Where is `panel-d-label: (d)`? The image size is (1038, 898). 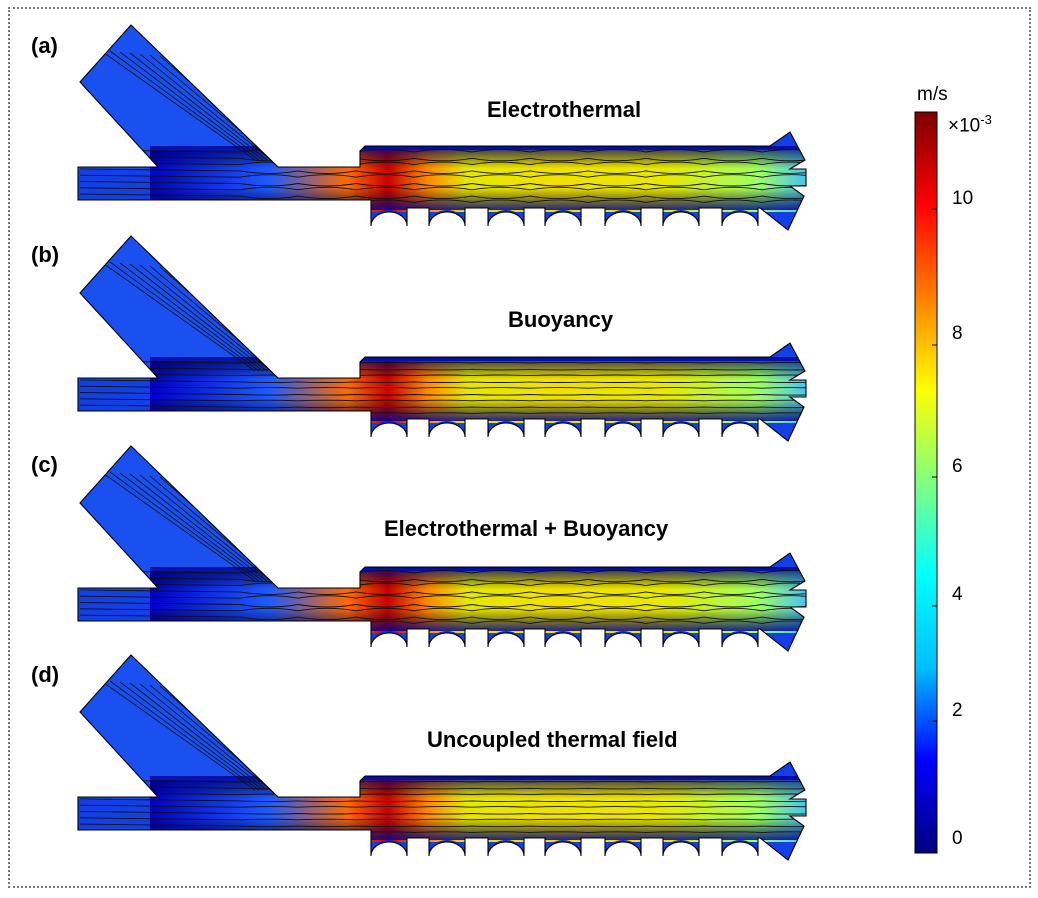 panel-d-label: (d) is located at coordinates (45, 674).